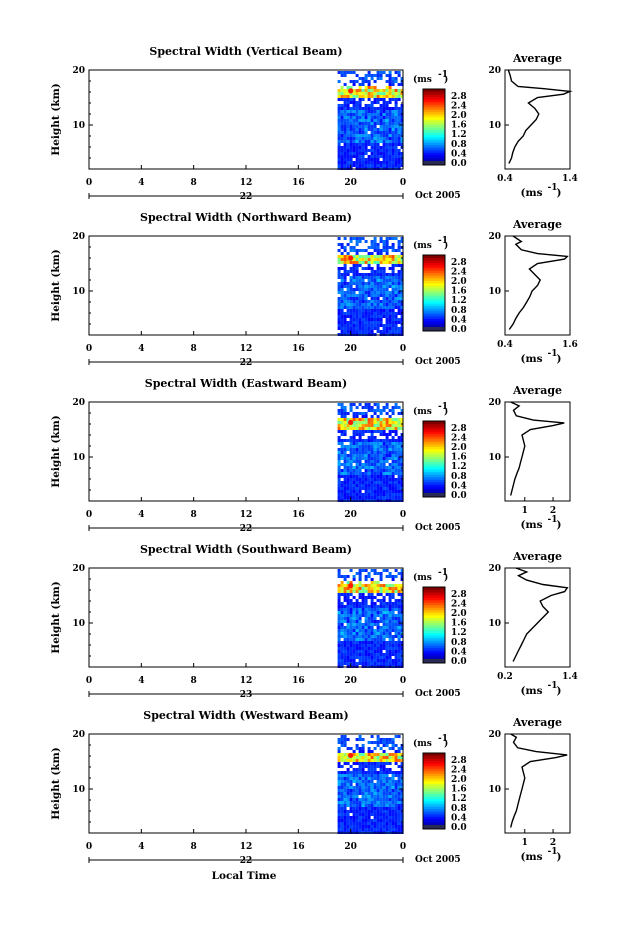  Describe the element at coordinates (298, 847) in the screenshot. I see `x-tick-label: 16` at that location.